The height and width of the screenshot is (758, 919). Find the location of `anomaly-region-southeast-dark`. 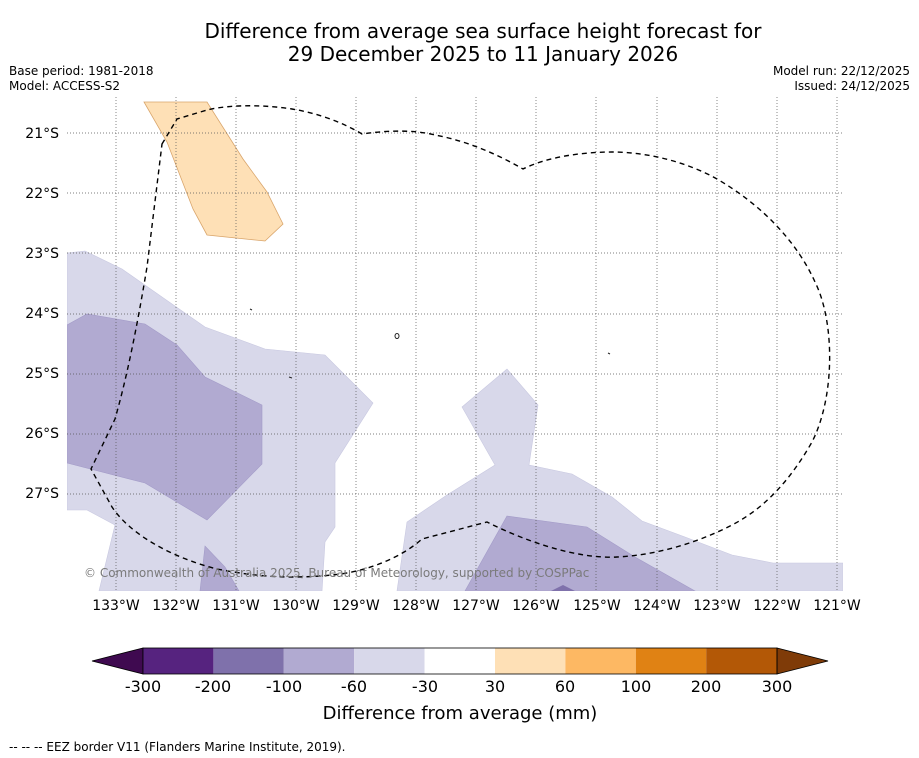

anomaly-region-southeast-dark is located at coordinates (563, 588).